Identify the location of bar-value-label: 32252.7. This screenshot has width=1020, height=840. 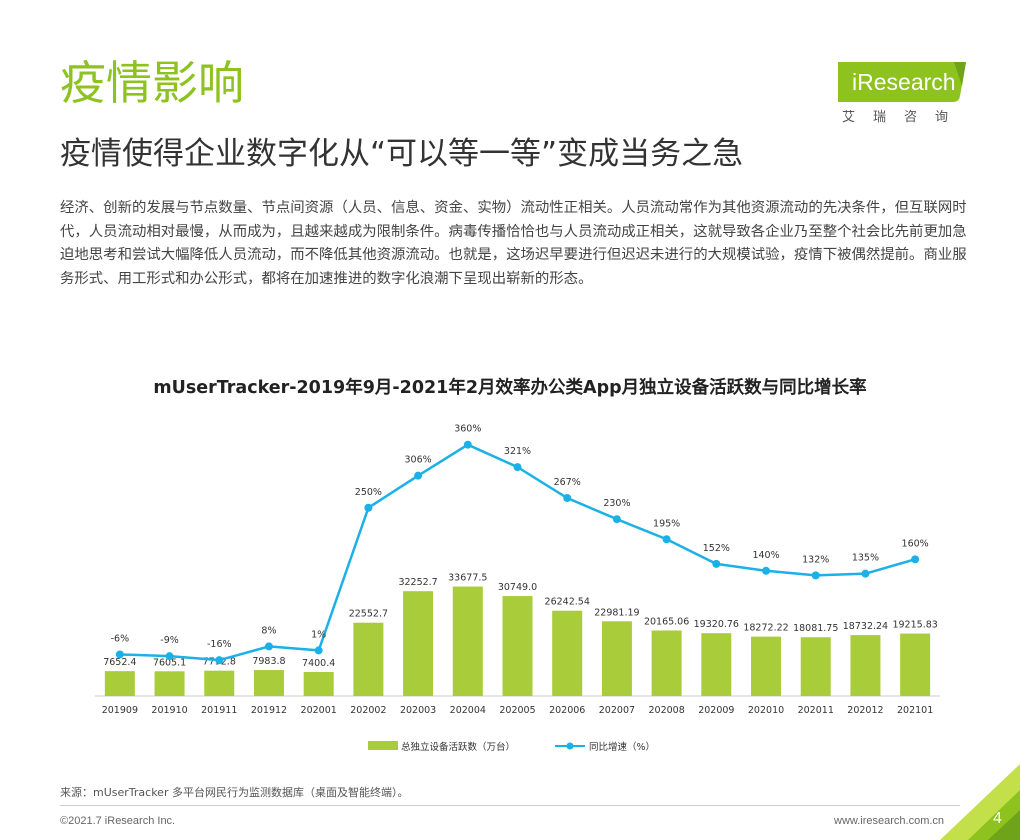
(417, 582).